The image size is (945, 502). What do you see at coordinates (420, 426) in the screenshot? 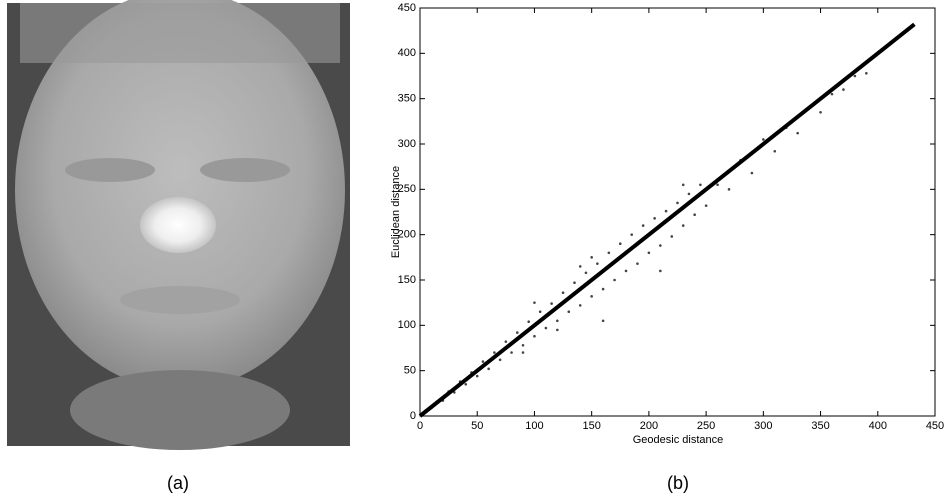
I see `x-tick-label: 0` at bounding box center [420, 426].